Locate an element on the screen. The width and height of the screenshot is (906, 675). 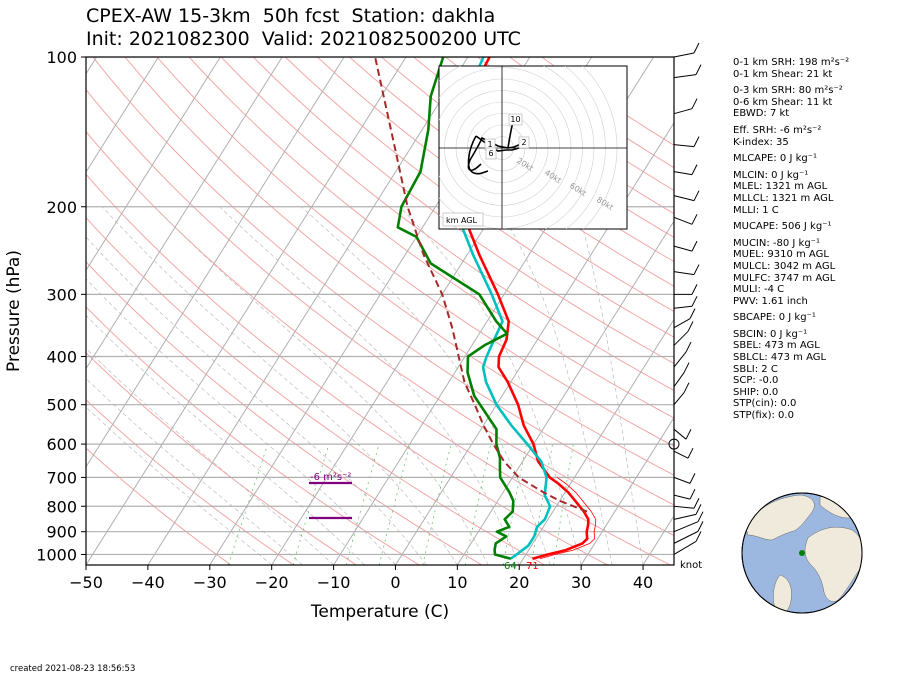
stat-line: 0-1 km SRH: 198 m²s⁻² is located at coordinates (791, 62).